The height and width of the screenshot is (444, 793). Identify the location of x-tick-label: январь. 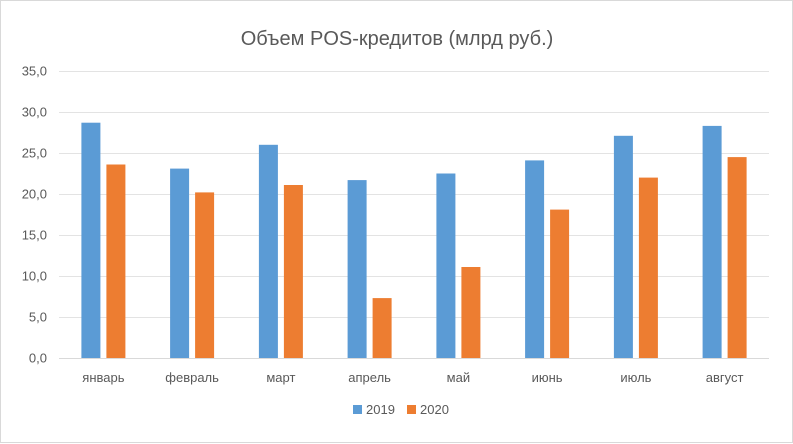
(103, 377).